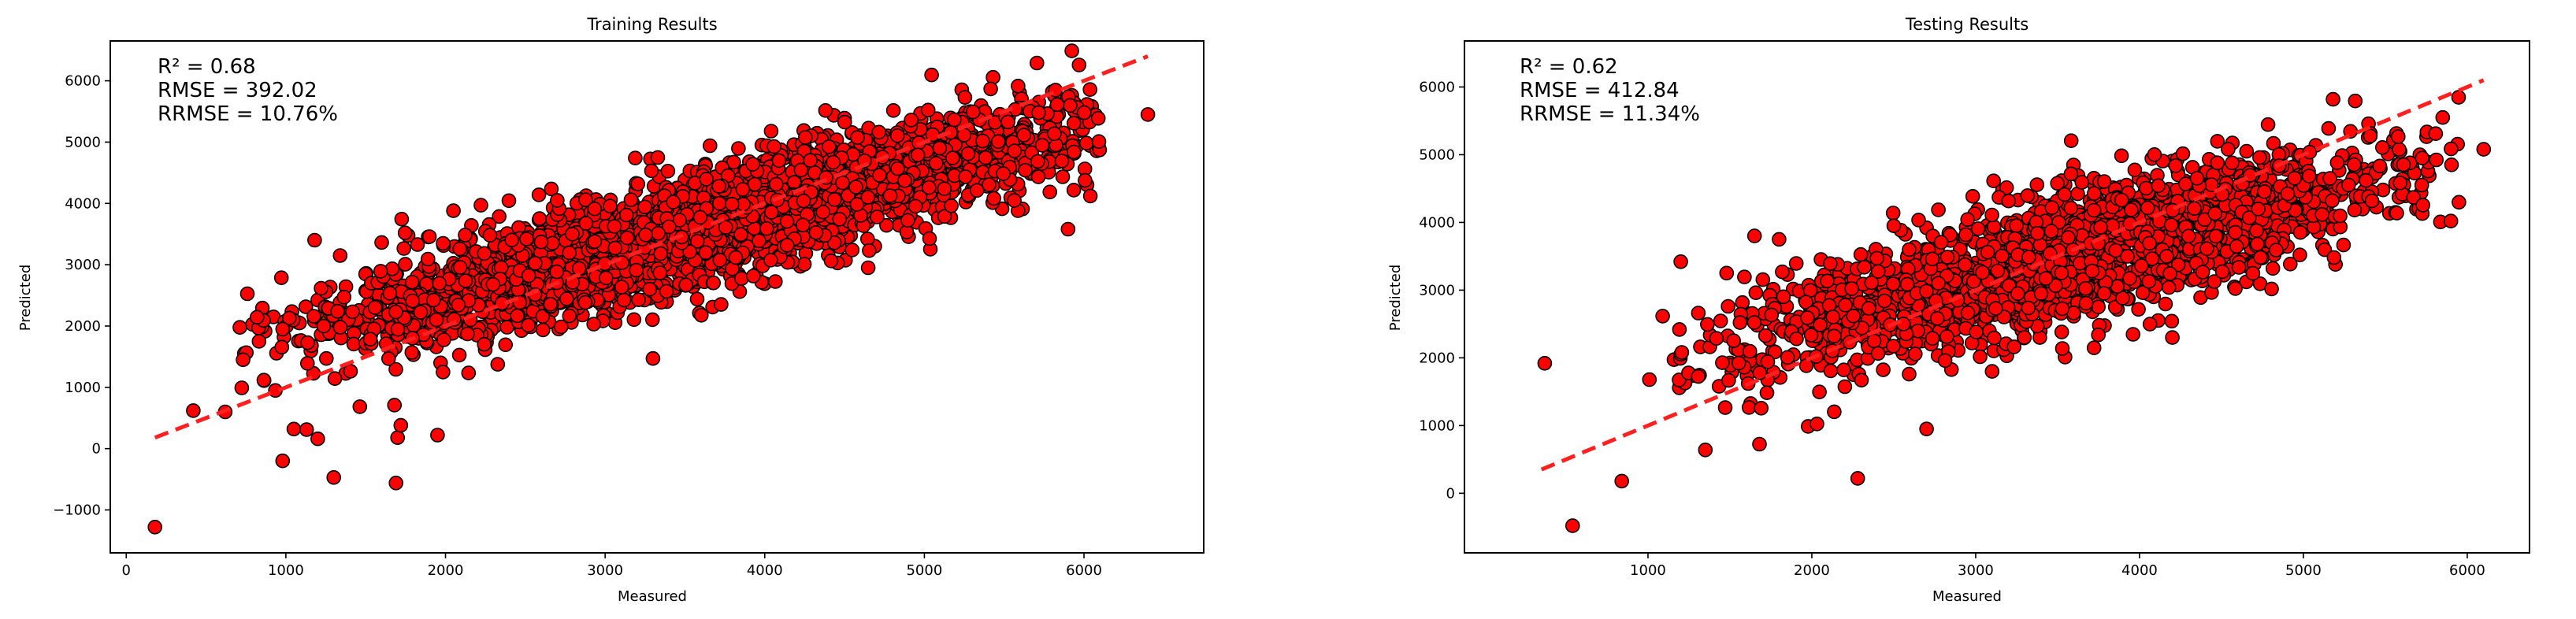 This screenshot has width=2576, height=619. Describe the element at coordinates (96, 449) in the screenshot. I see `y-tick-label: 0` at that location.